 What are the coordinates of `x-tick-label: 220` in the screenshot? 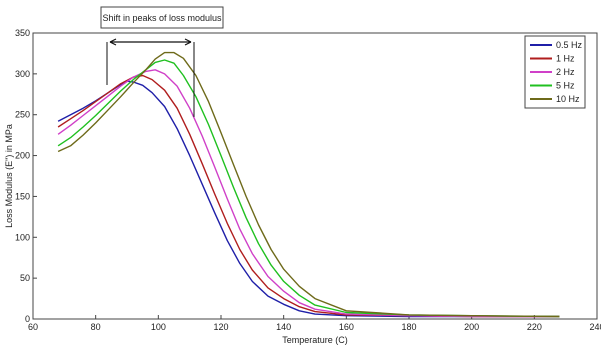 It's located at (534, 327).